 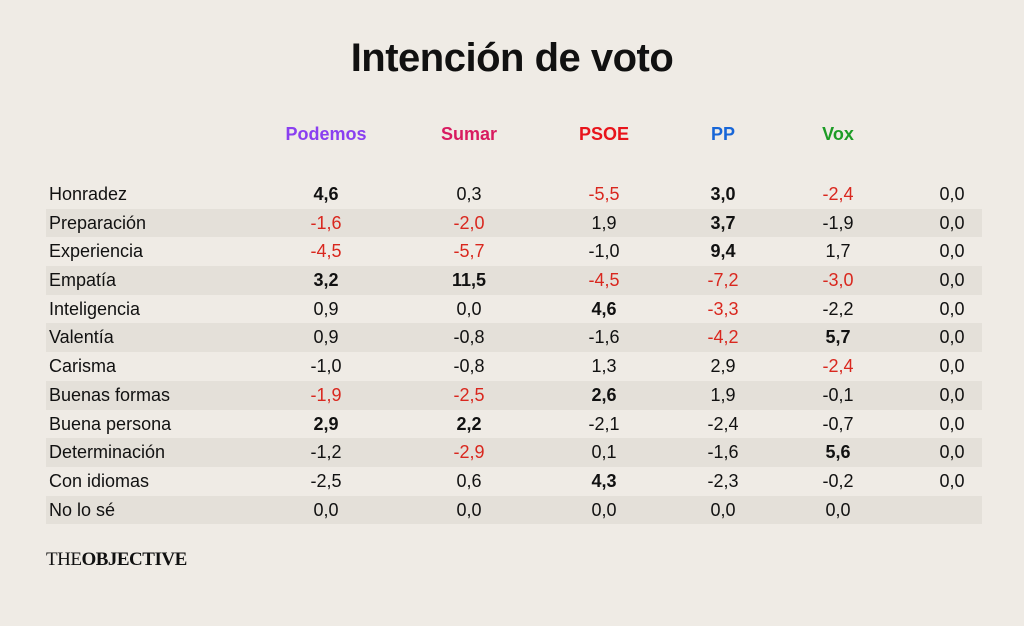 I want to click on column-header-sumar: Sumar, so click(x=469, y=134).